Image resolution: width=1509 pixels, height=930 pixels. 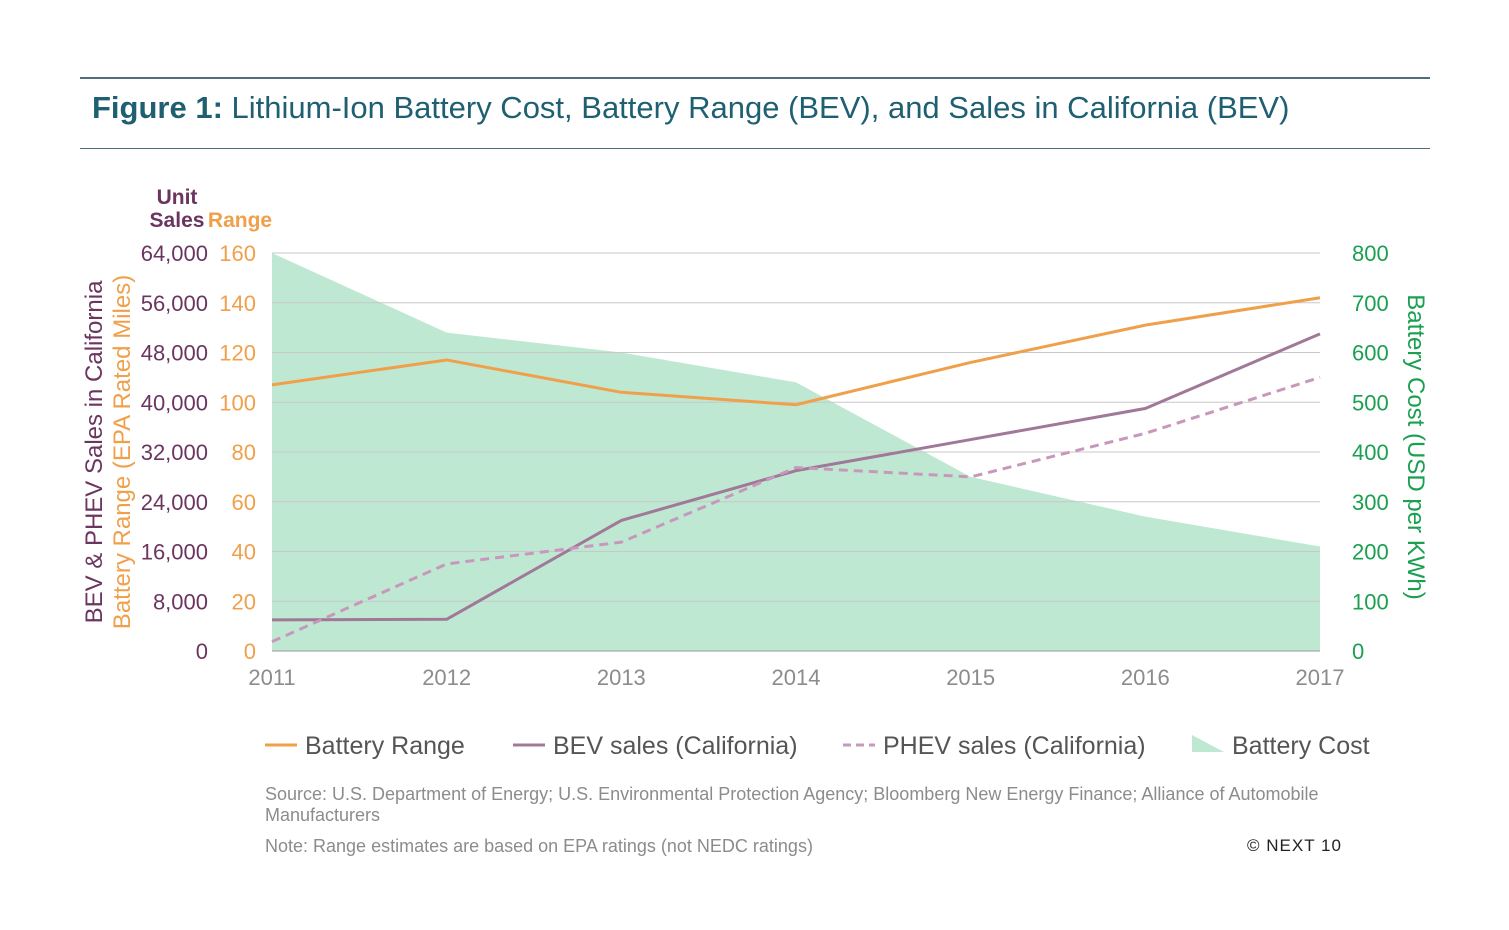 What do you see at coordinates (94, 451) in the screenshot?
I see `sales-axis-title: BEV & PHEV Sales in California` at bounding box center [94, 451].